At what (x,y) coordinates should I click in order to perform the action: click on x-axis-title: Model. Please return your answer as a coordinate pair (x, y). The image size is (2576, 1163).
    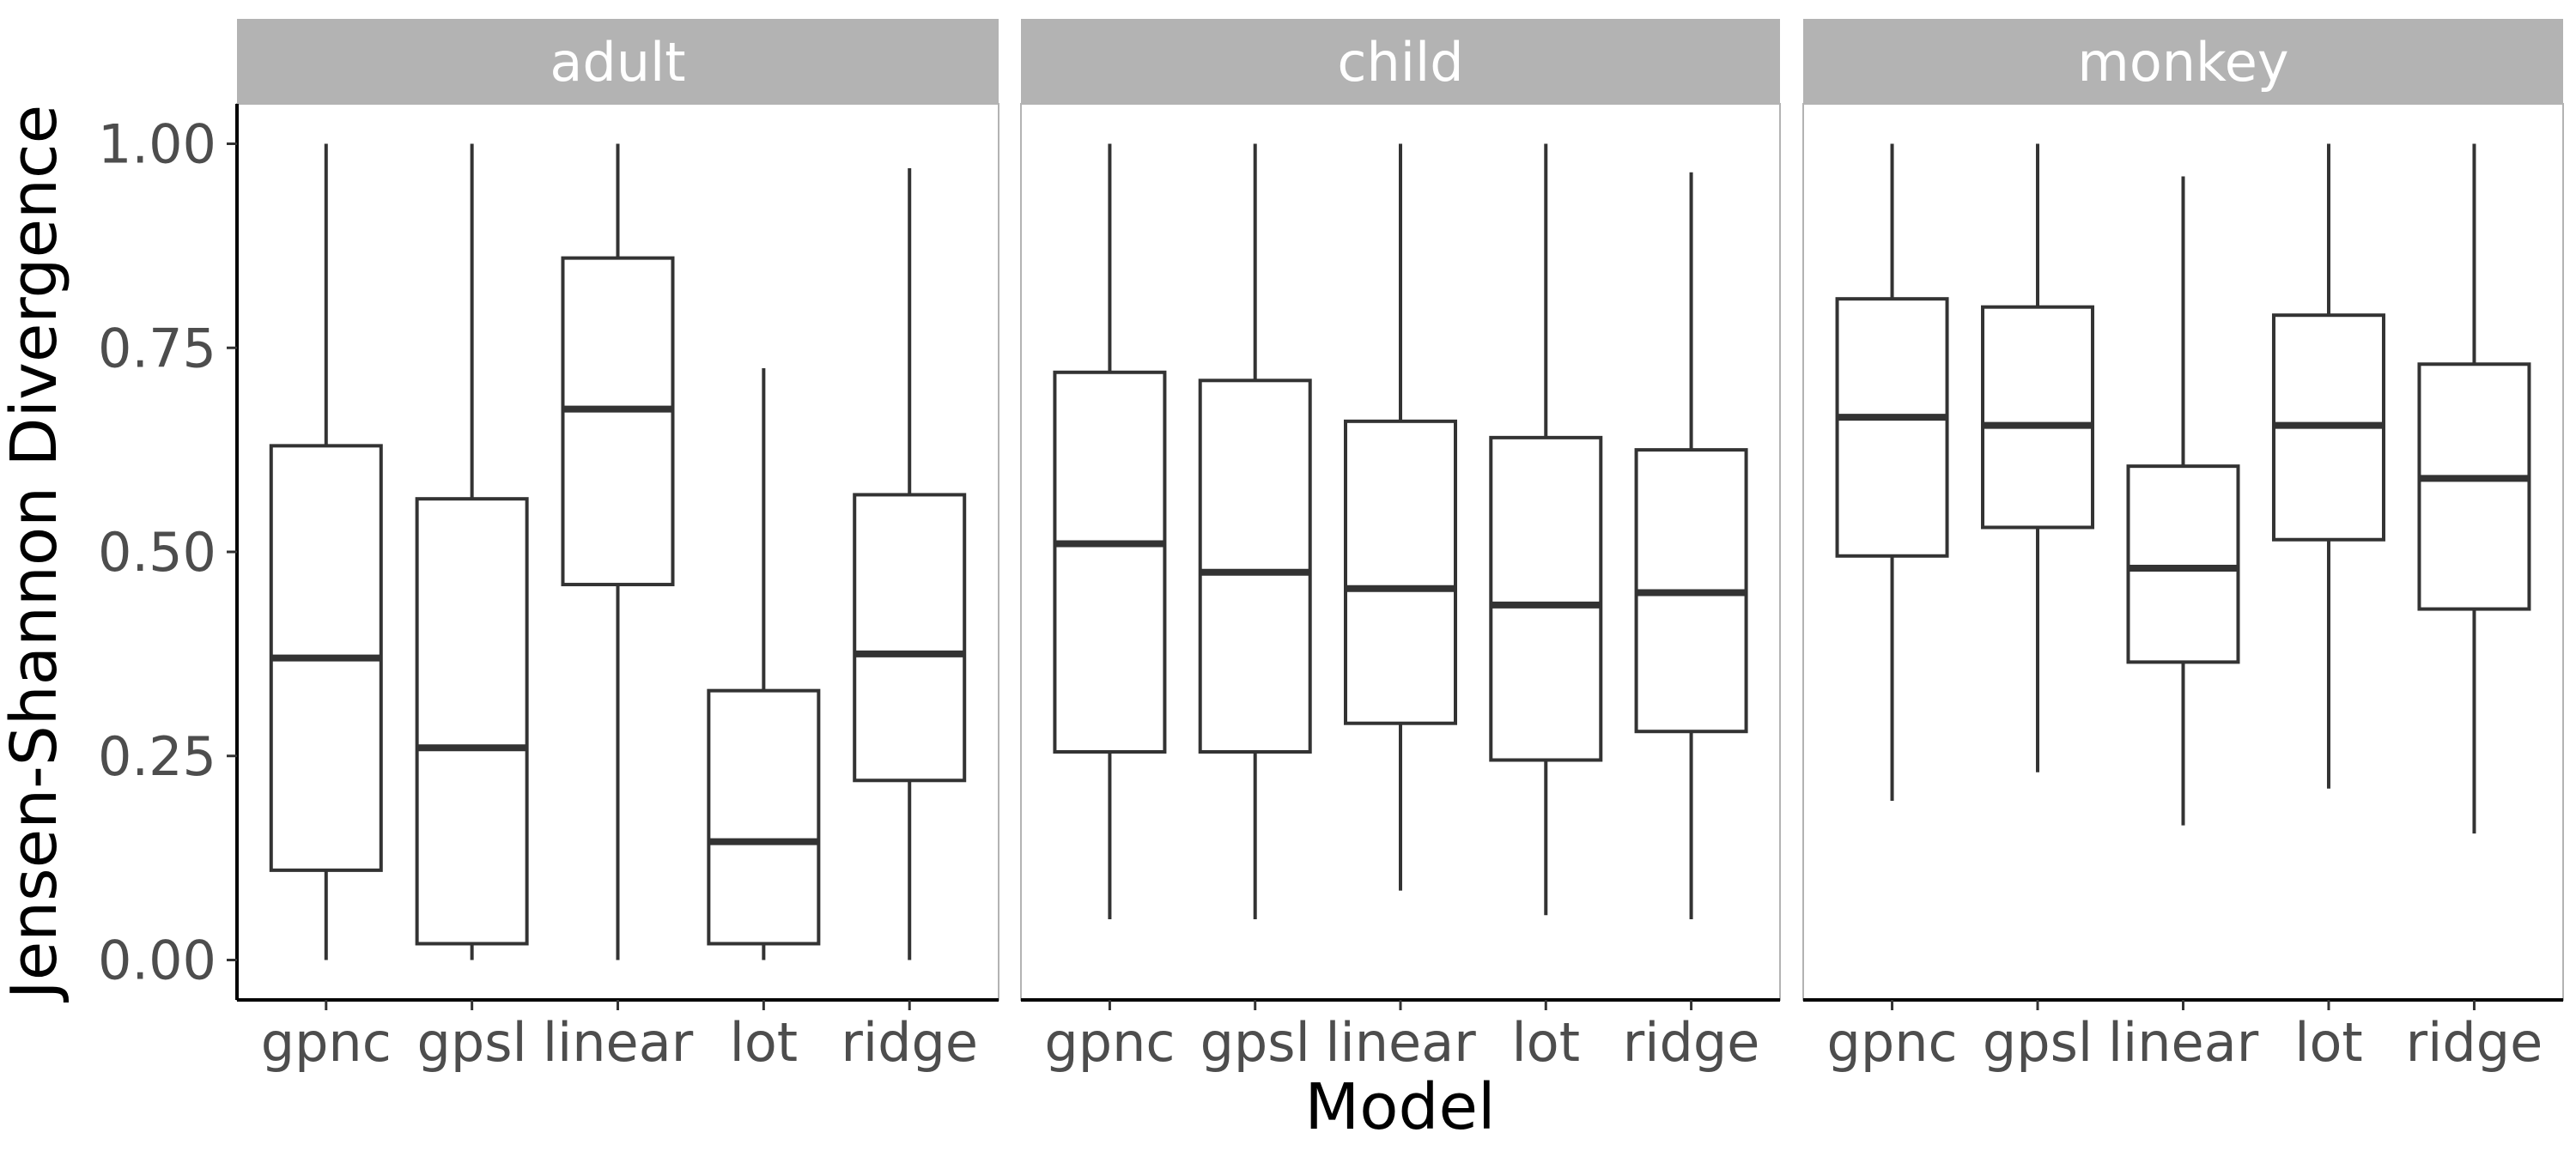
    Looking at the image, I should click on (1400, 1107).